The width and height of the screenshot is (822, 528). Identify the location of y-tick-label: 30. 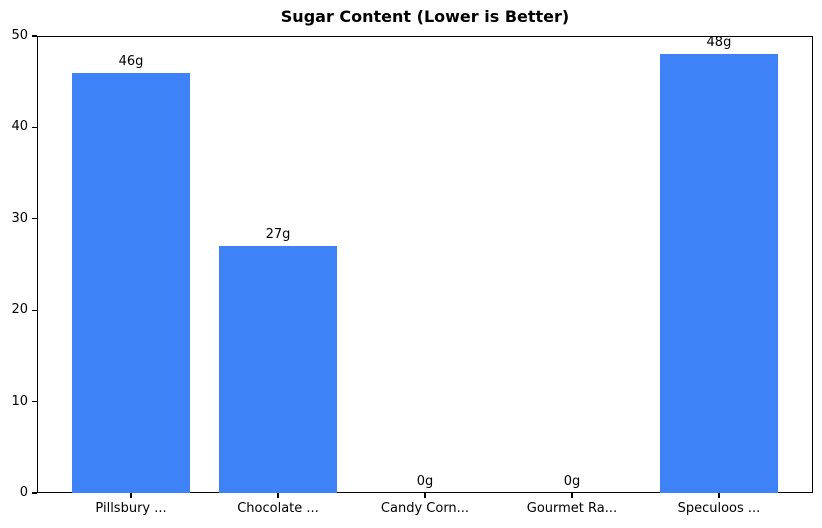
(19, 218).